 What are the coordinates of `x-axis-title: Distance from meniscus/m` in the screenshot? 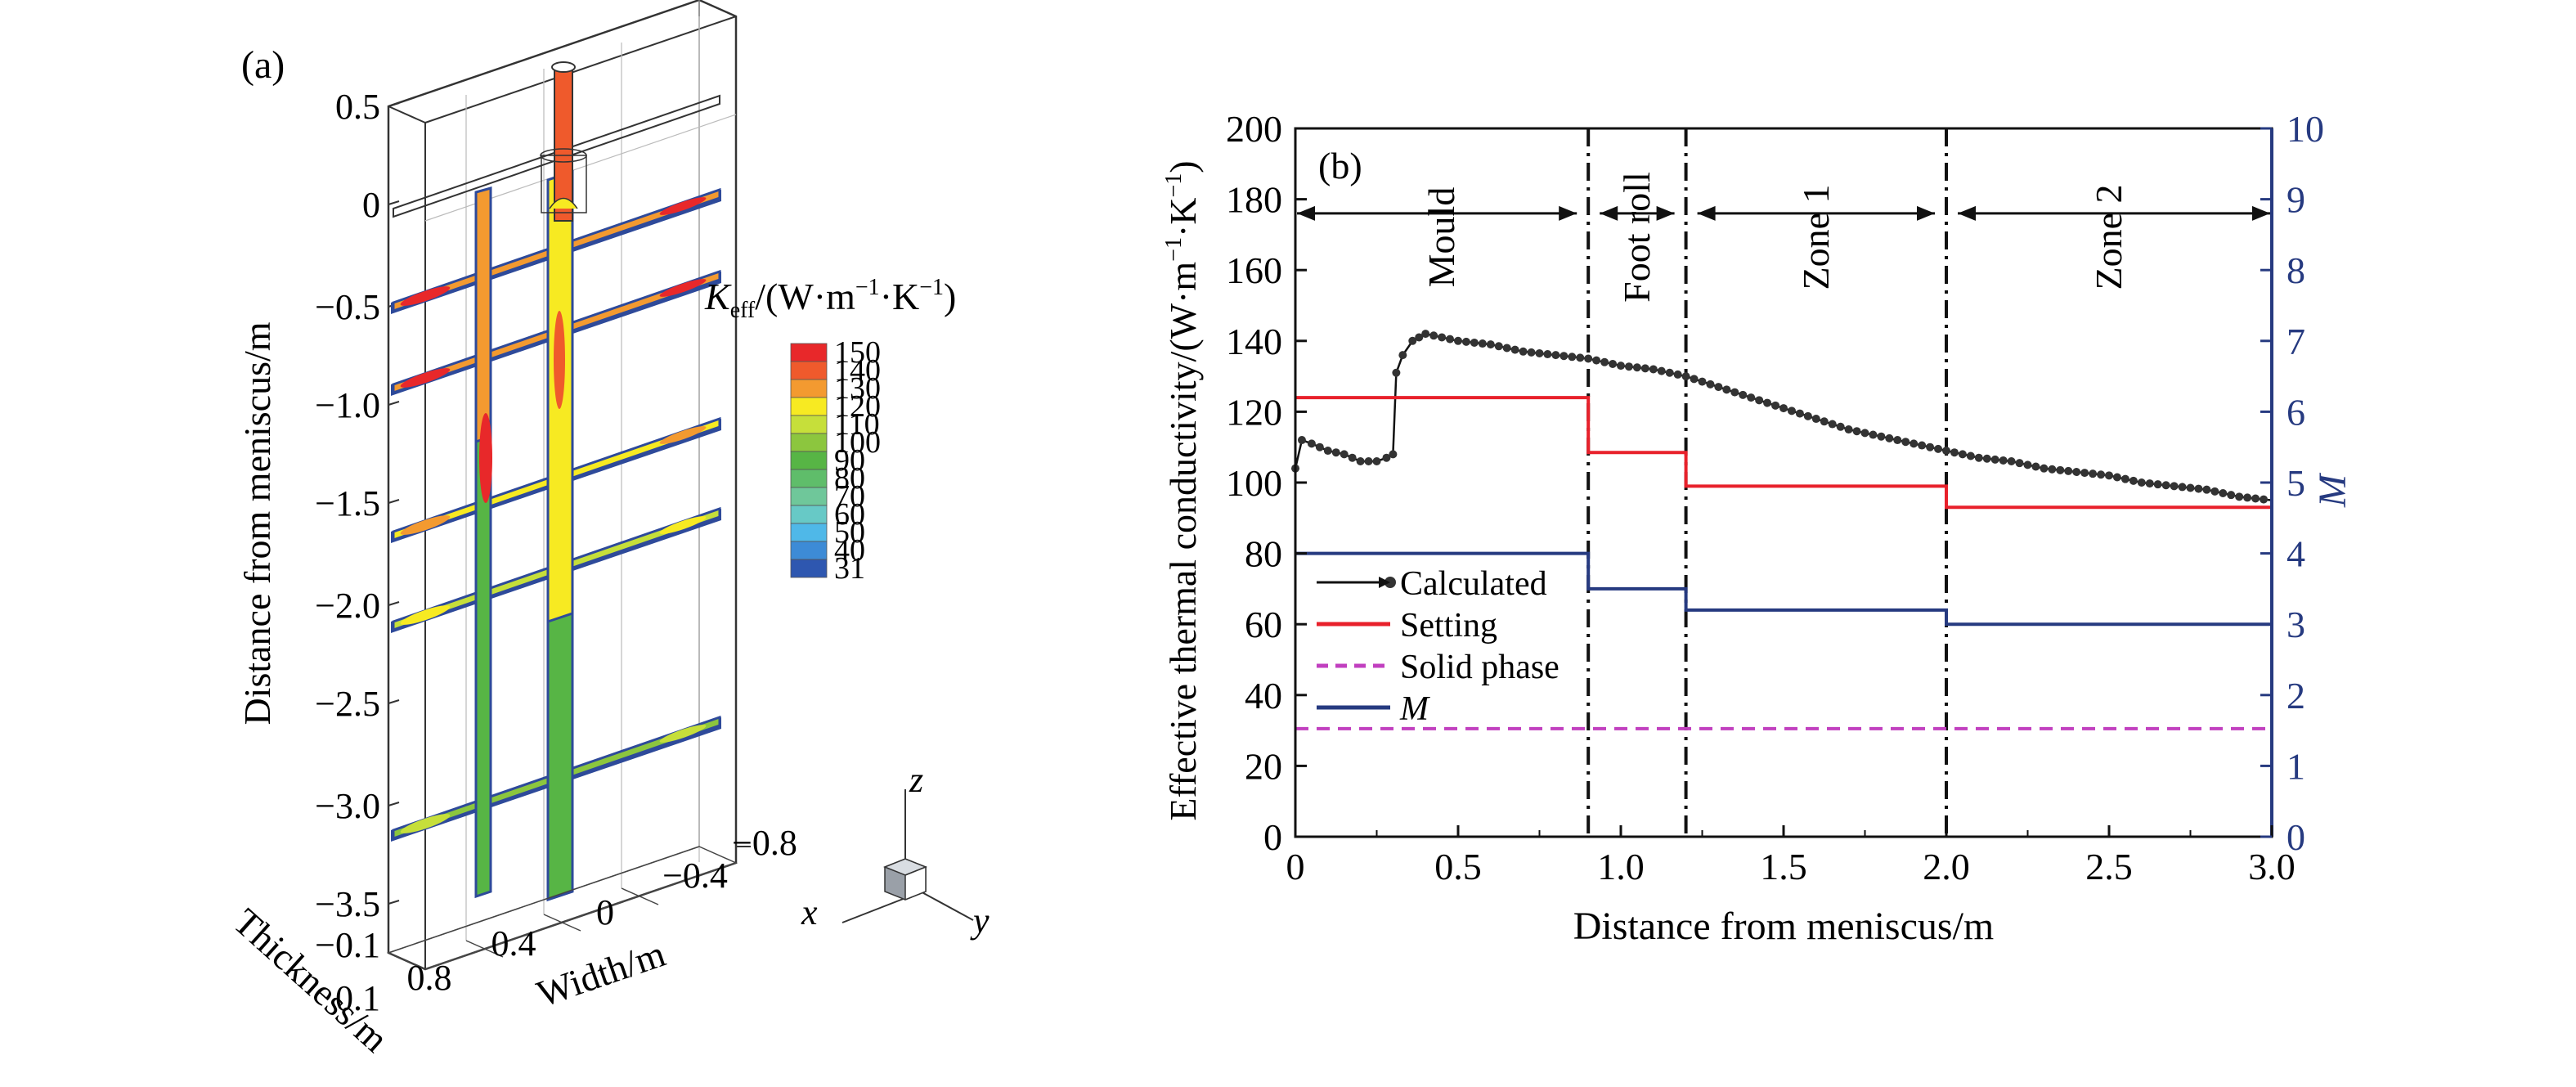 It's located at (1784, 926).